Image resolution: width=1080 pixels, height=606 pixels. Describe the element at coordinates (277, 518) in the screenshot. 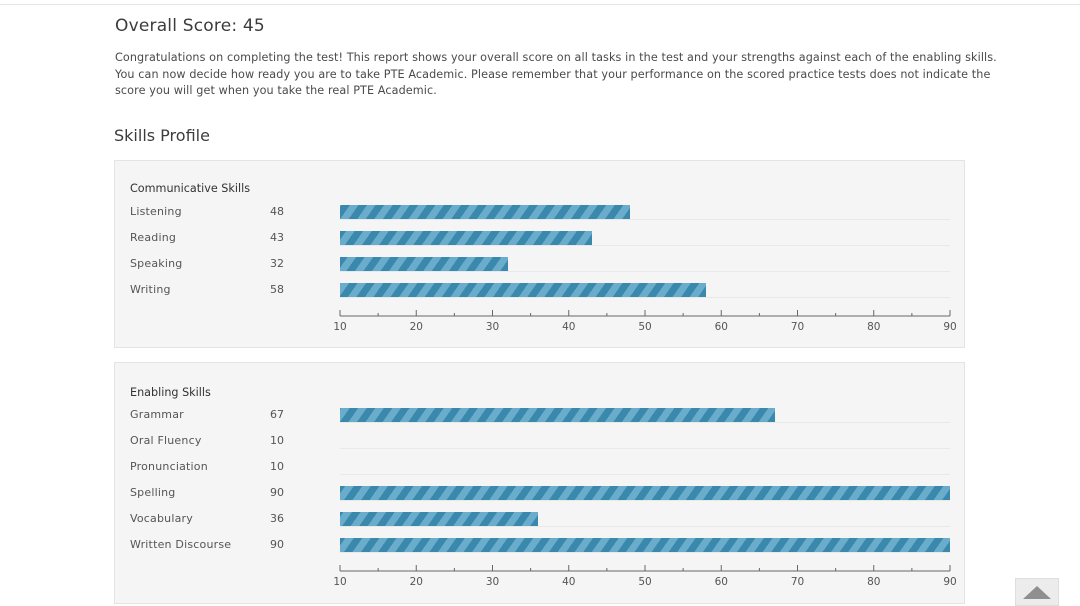

I see `skill-score-vocabulary: 36` at that location.